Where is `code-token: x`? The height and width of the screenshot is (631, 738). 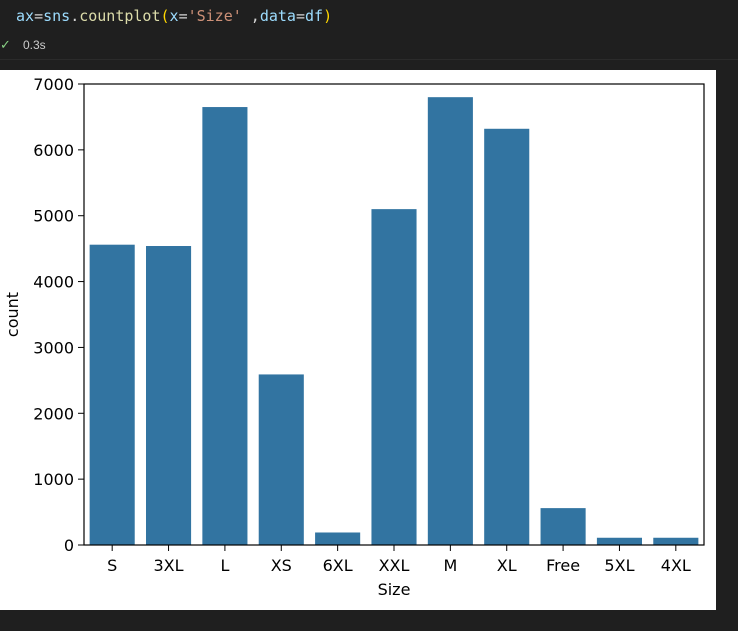
code-token: x is located at coordinates (174, 16).